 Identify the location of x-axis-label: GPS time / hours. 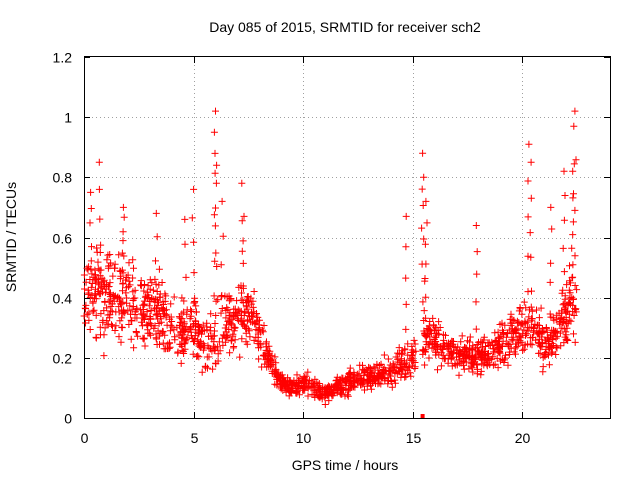
(345, 465).